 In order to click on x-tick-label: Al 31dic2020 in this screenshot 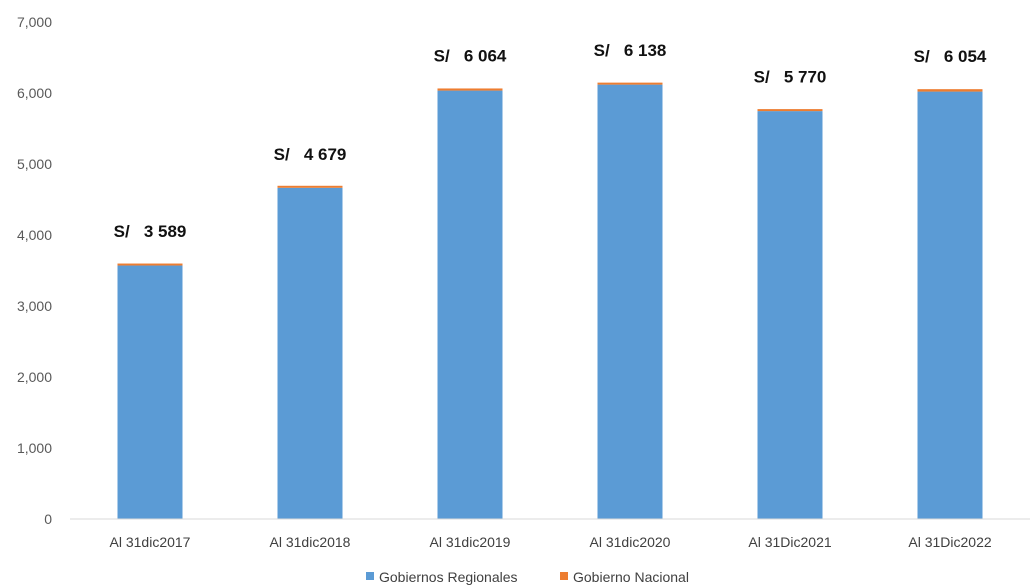, I will do `click(630, 542)`.